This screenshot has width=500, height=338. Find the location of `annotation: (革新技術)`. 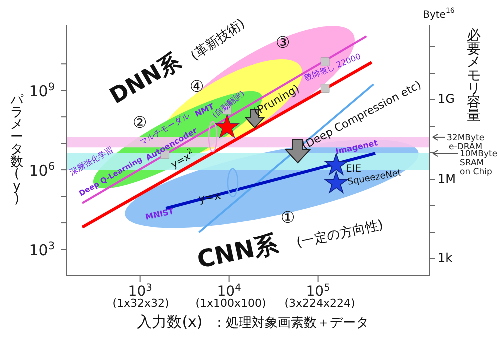

annotation: (革新技術) is located at coordinates (218, 40).